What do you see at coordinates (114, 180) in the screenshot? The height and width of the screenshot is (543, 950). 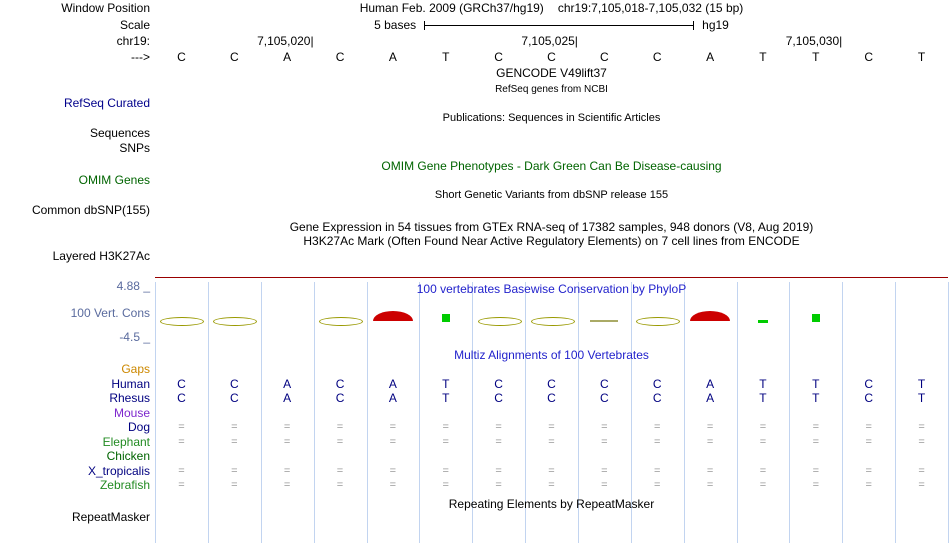 I see `omim-genes-label: OMIM Genes` at bounding box center [114, 180].